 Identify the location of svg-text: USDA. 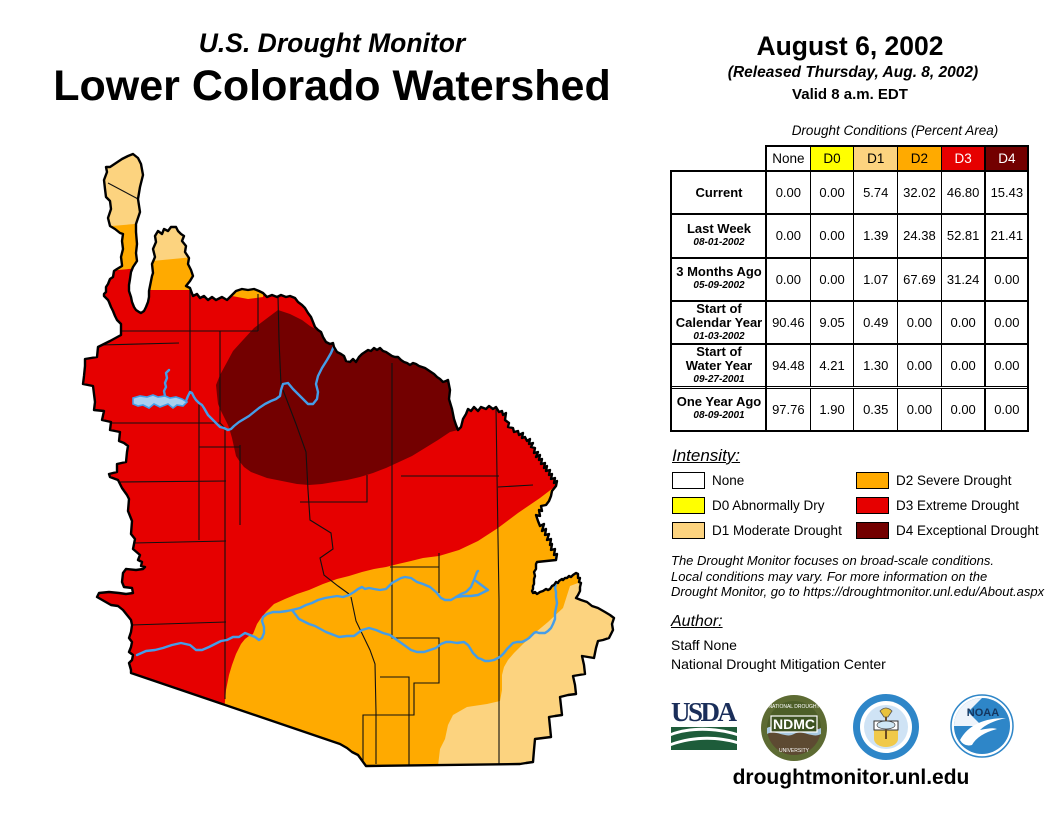
(704, 713).